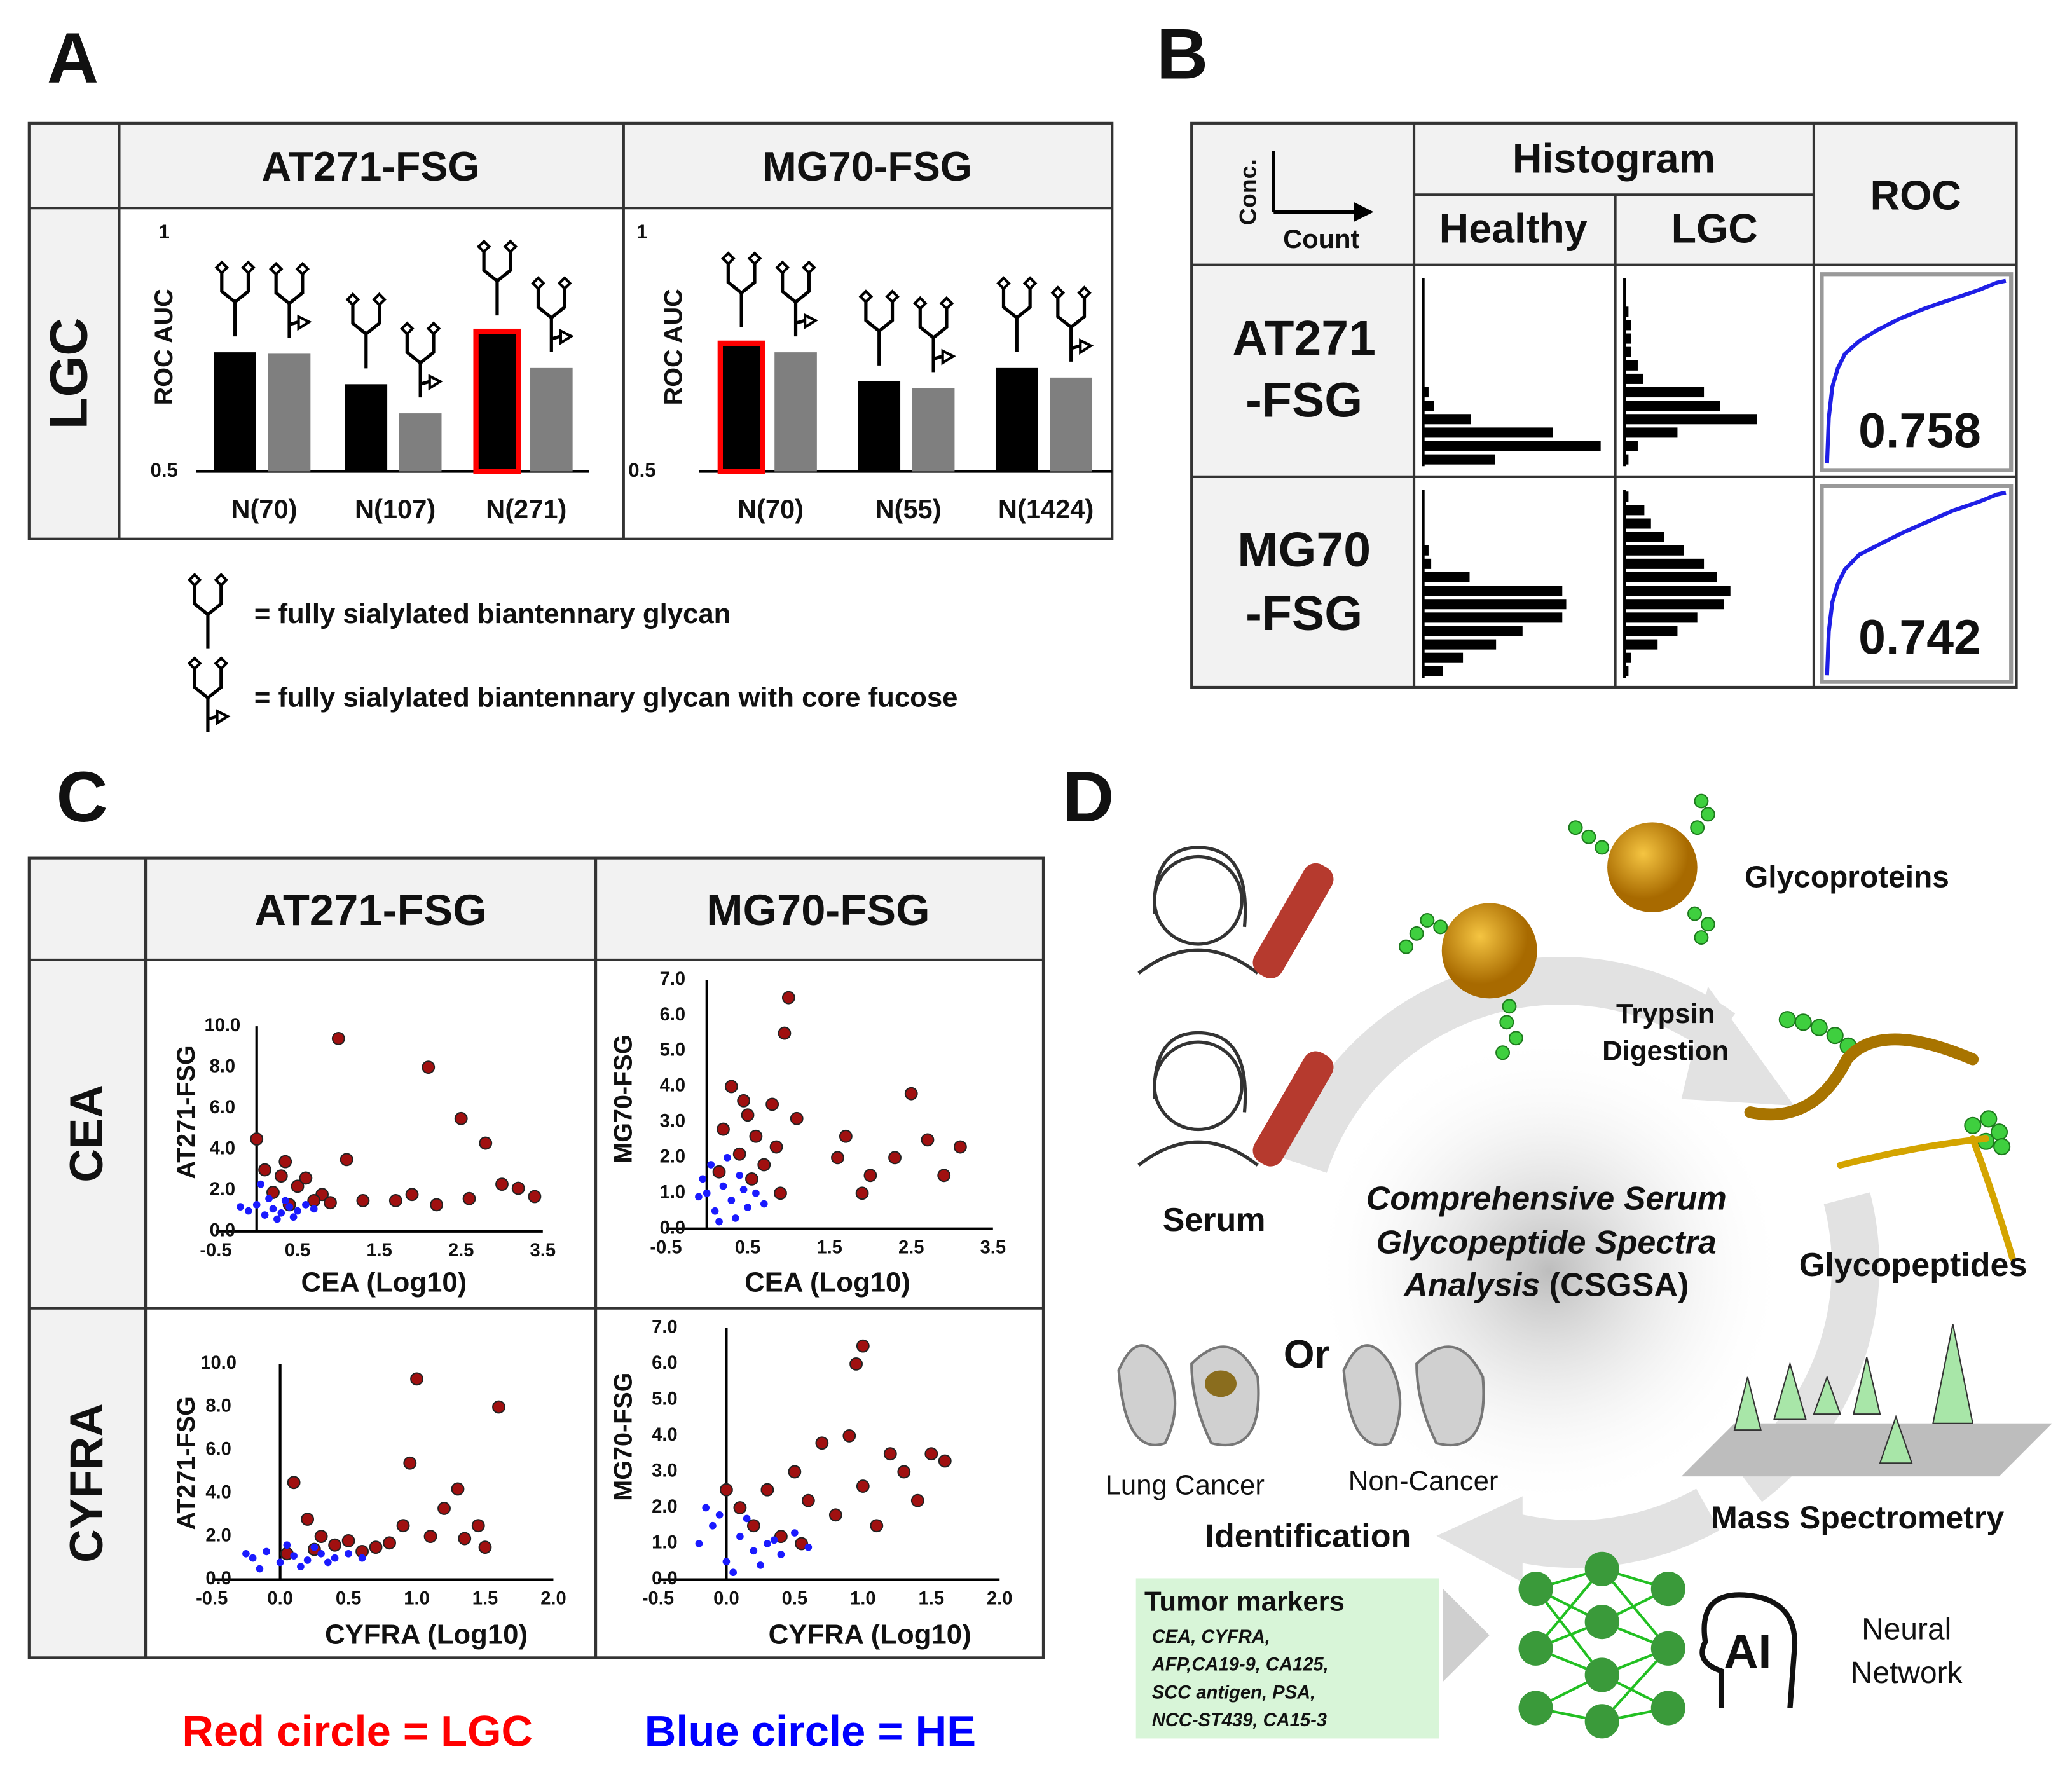  What do you see at coordinates (222, 1025) in the screenshot?
I see `y-tick-label: 10.0` at bounding box center [222, 1025].